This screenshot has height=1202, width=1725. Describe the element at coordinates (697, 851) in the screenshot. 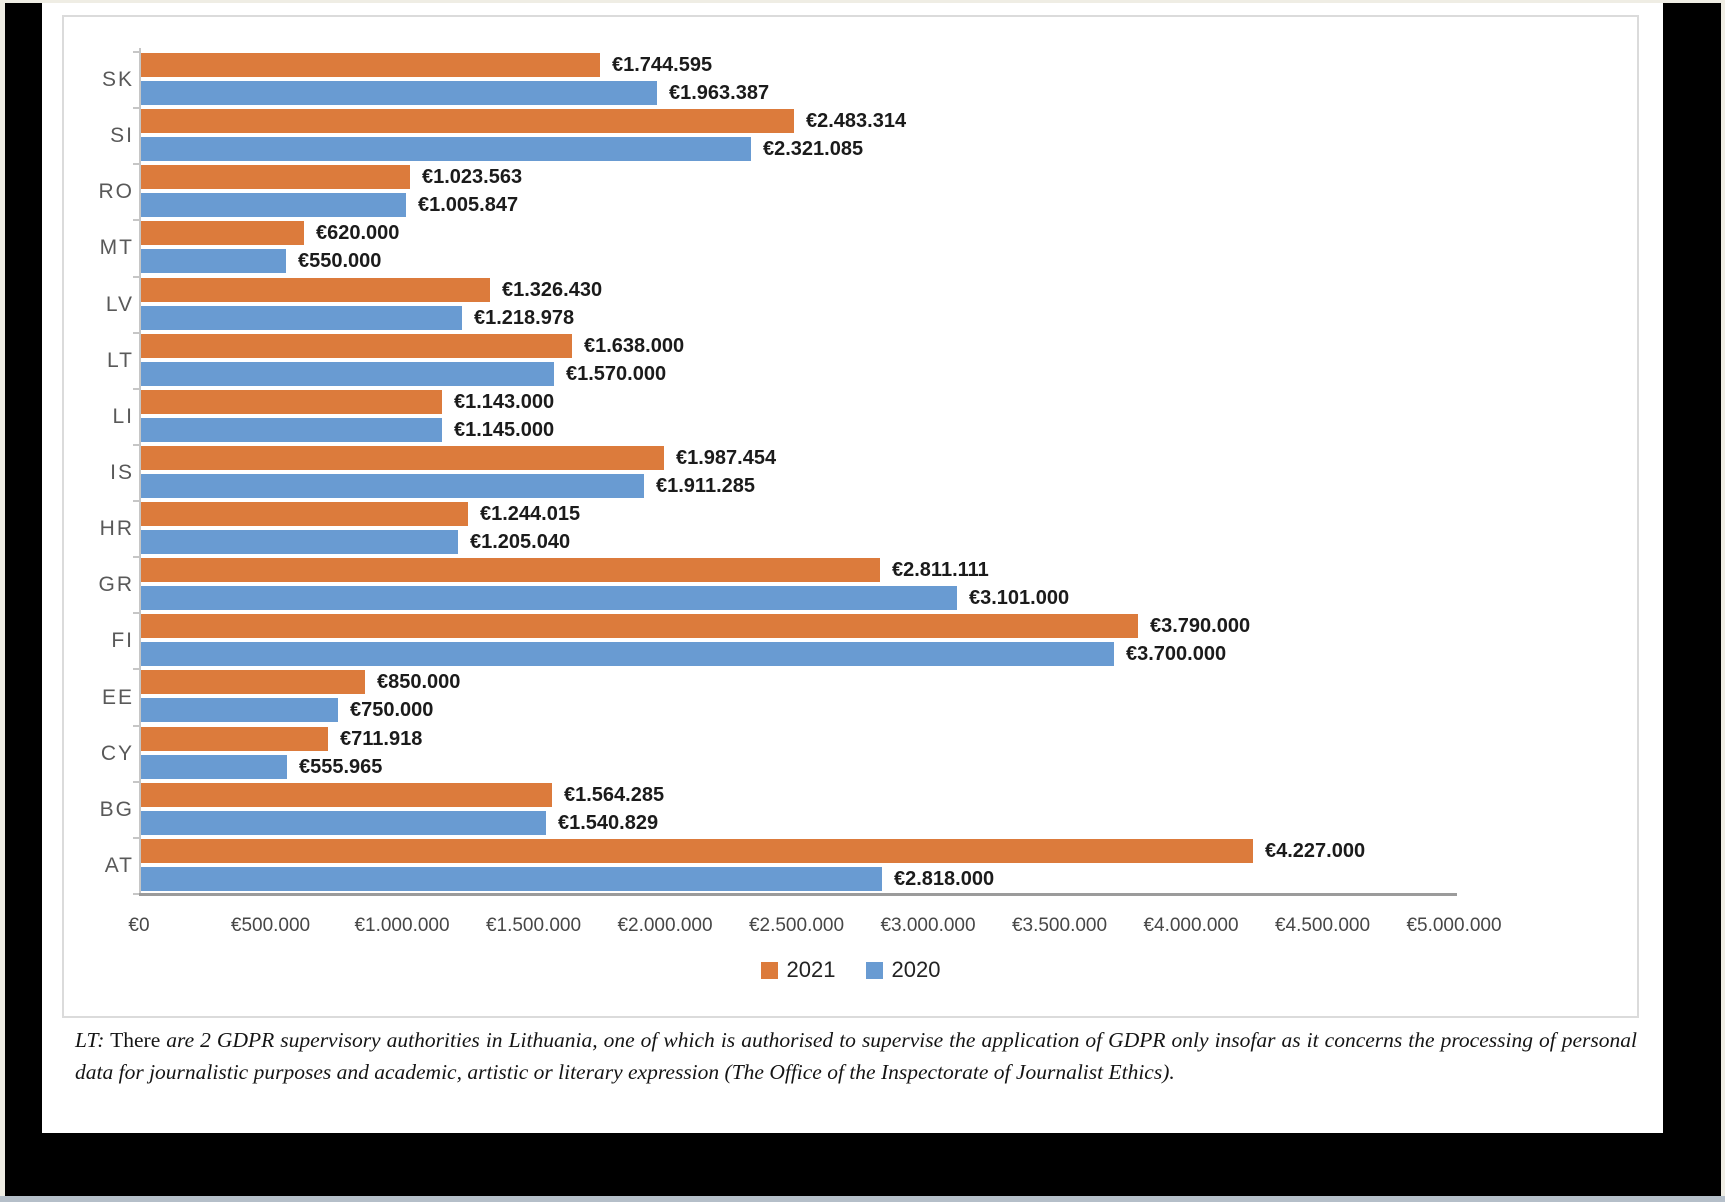

I see `bar-2021-at` at that location.